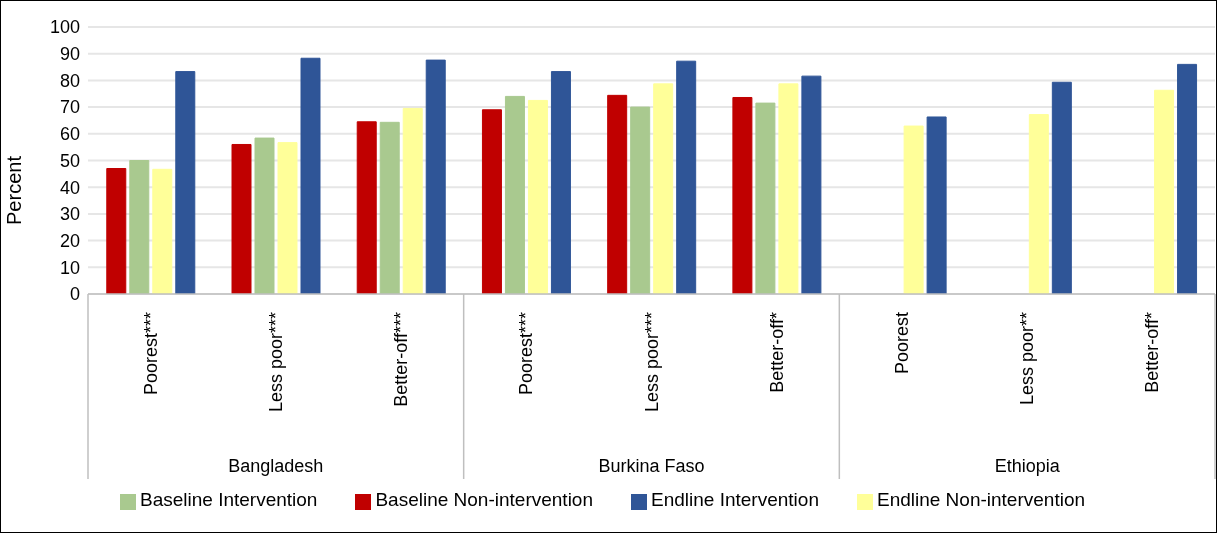 This screenshot has height=533, width=1217. I want to click on legend-label: Endline Intervention, so click(735, 499).